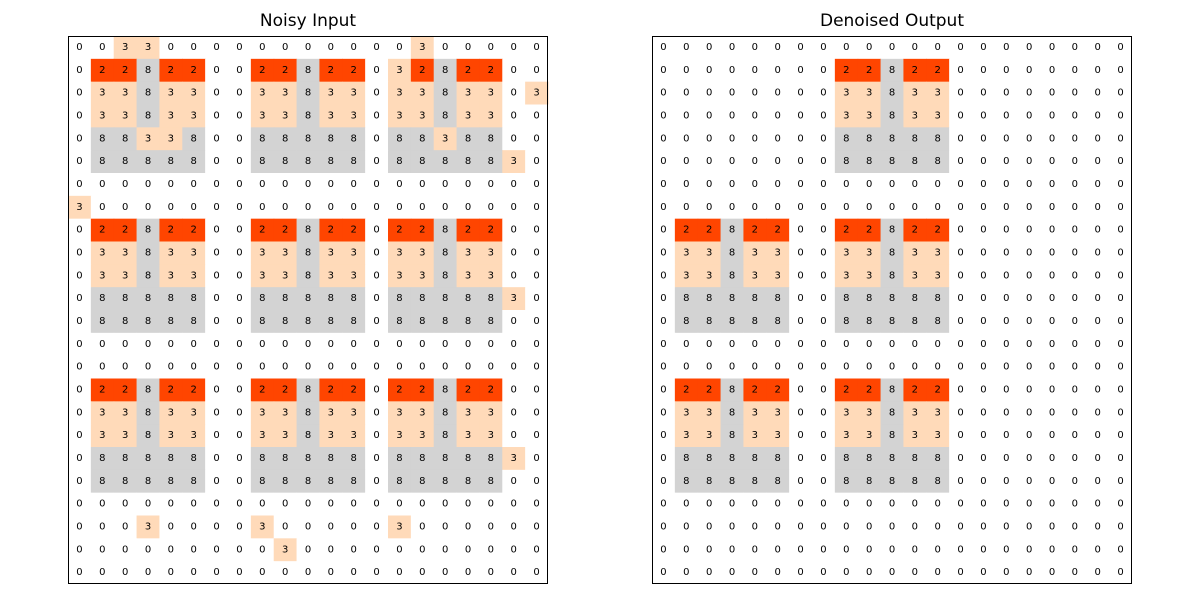 This screenshot has width=1200, height=600. Describe the element at coordinates (240, 367) in the screenshot. I see `grid-cell-r14-c7: 0` at that location.